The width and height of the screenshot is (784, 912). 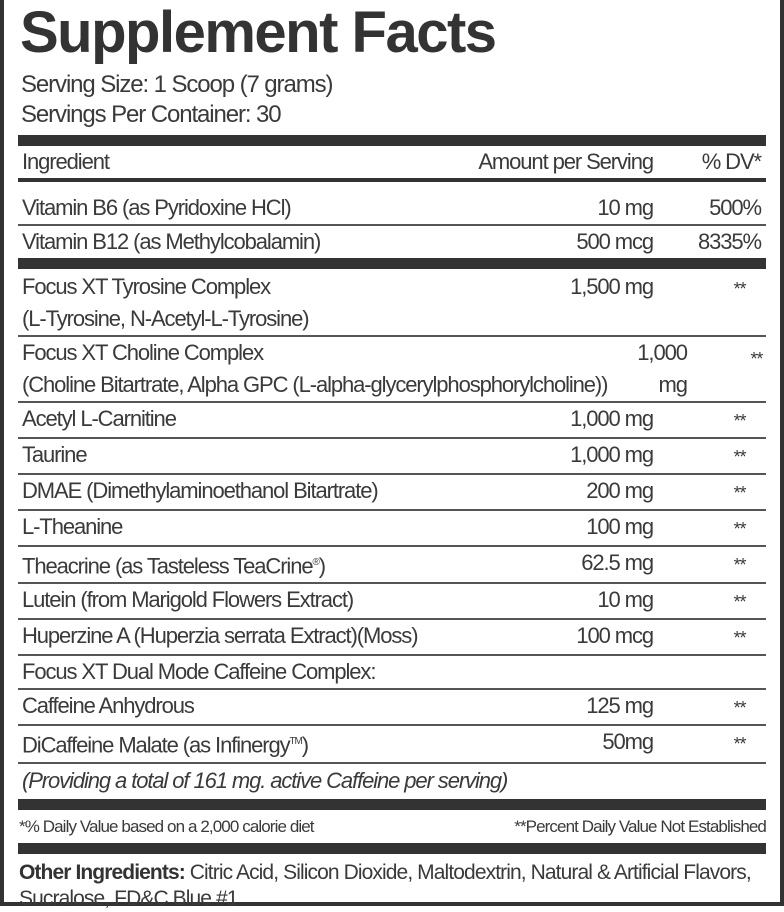 I want to click on ingredient-name: Theacrine (as Tasteless TeaCrine, so click(x=168, y=566).